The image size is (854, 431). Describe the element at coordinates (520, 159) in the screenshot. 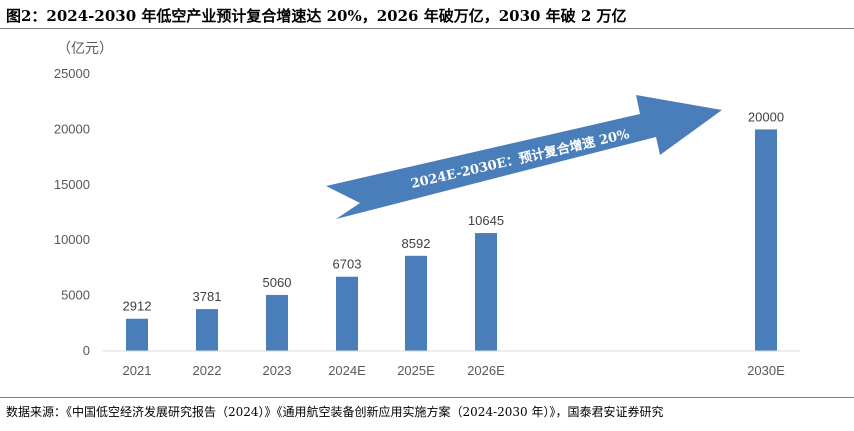

I see `growth-arrow-label: 2024E-2030E：预计复合增速 20%` at that location.